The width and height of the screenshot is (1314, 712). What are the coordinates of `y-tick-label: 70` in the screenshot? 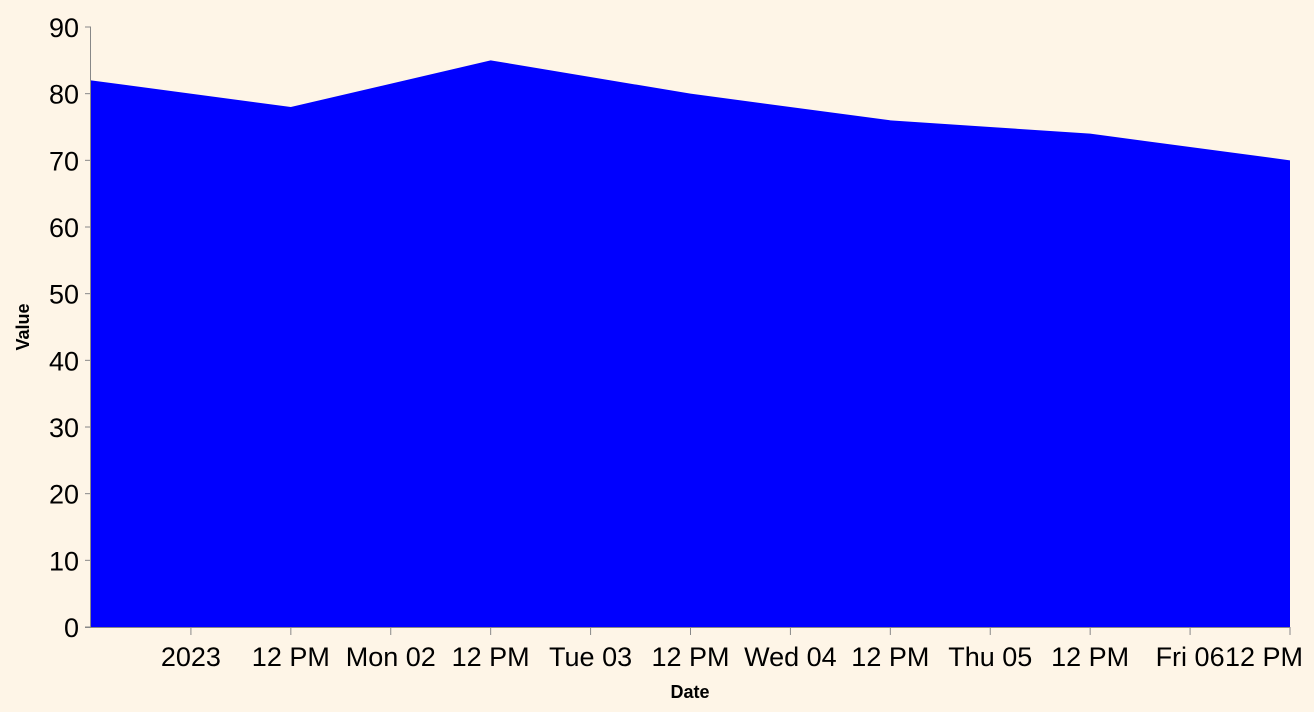 It's located at (64, 161).